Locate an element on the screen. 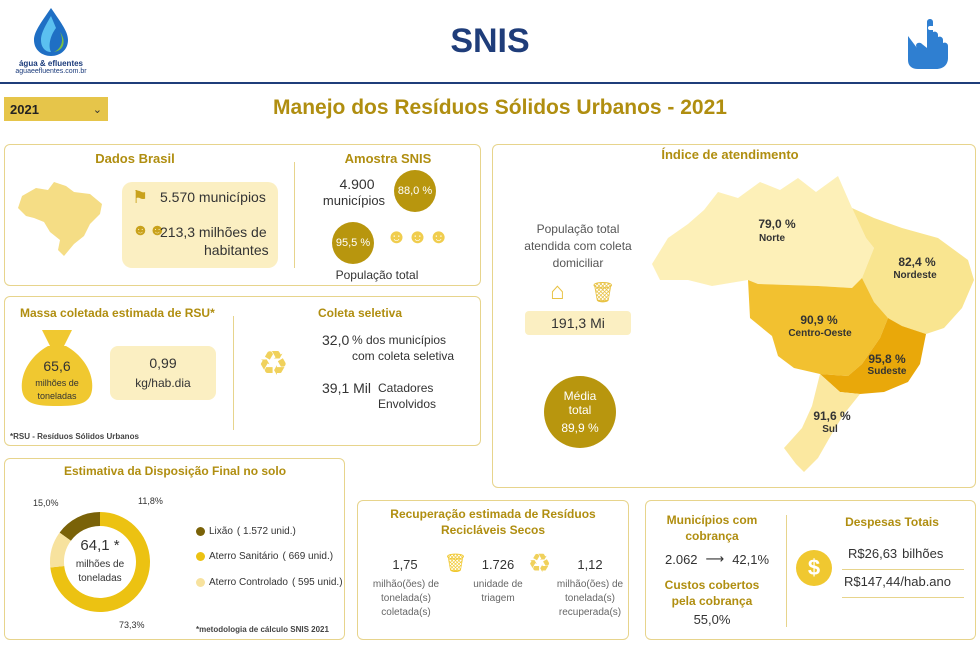 Image resolution: width=980 pixels, height=650 pixels. sul-value: 91,6 % is located at coordinates (832, 416).